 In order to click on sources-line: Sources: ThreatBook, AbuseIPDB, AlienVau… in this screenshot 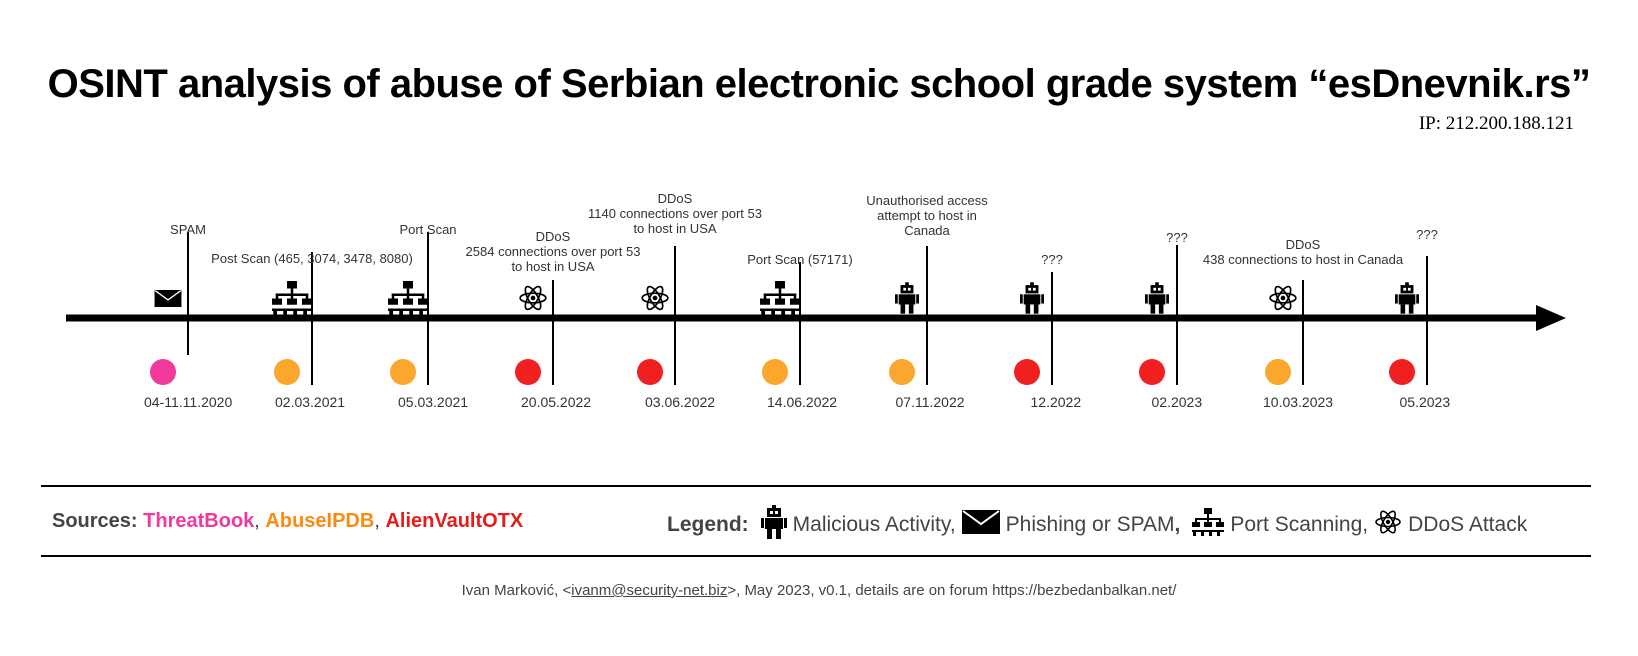, I will do `click(287, 521)`.